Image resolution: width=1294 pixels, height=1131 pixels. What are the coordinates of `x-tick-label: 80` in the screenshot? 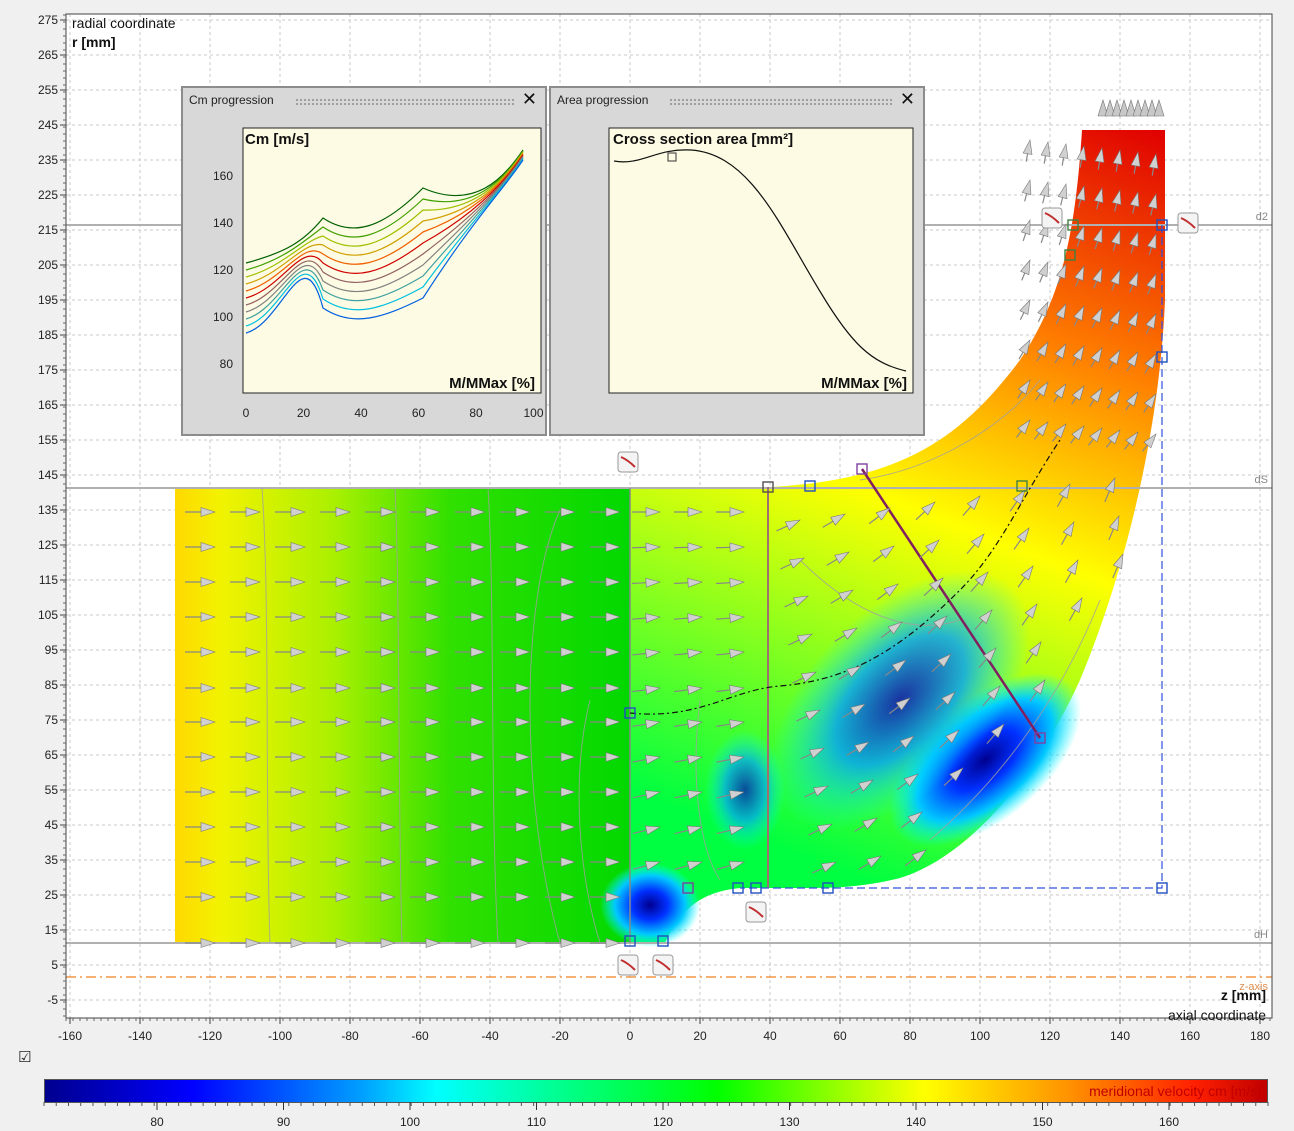 It's located at (910, 1036).